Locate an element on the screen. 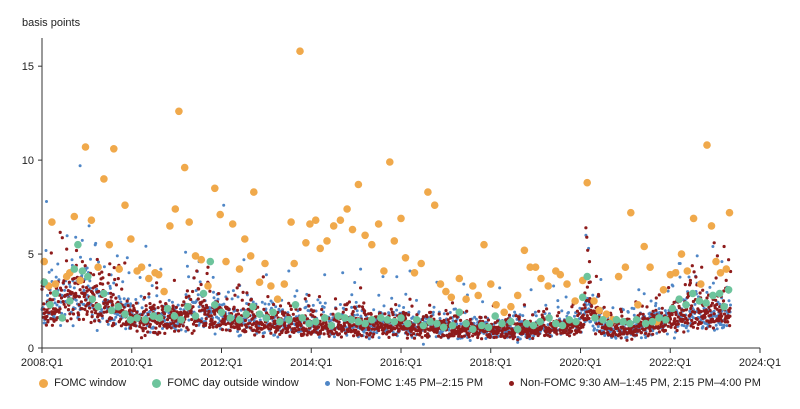 This screenshot has height=409, width=800. x-tick-label: 2018:Q1 is located at coordinates (491, 363).